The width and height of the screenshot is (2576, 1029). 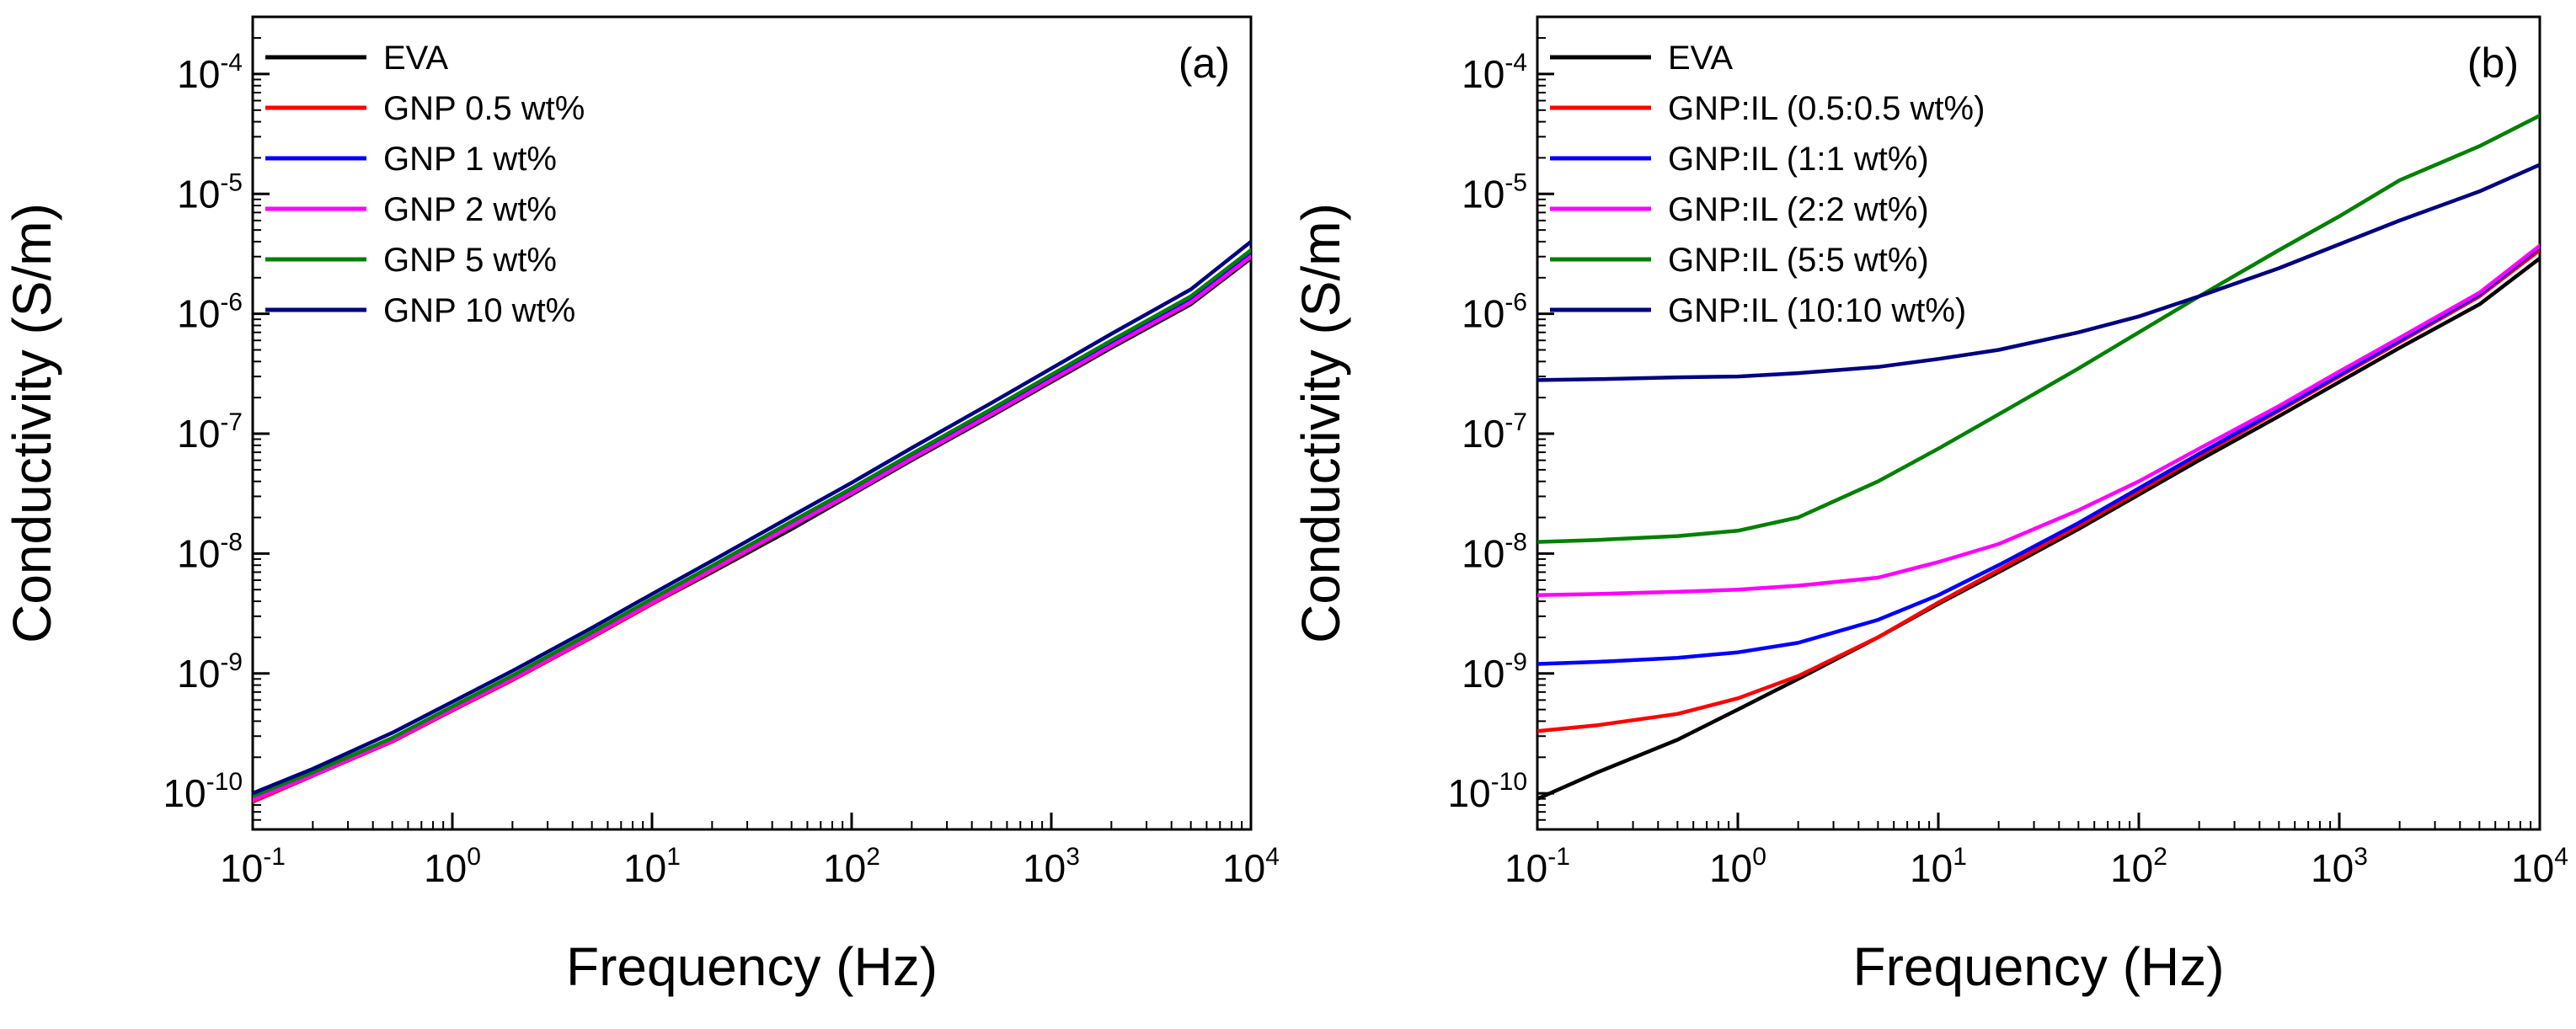 What do you see at coordinates (1826, 108) in the screenshot?
I see `legend-label: GNP:IL (0.5:0.5 wt%)` at bounding box center [1826, 108].